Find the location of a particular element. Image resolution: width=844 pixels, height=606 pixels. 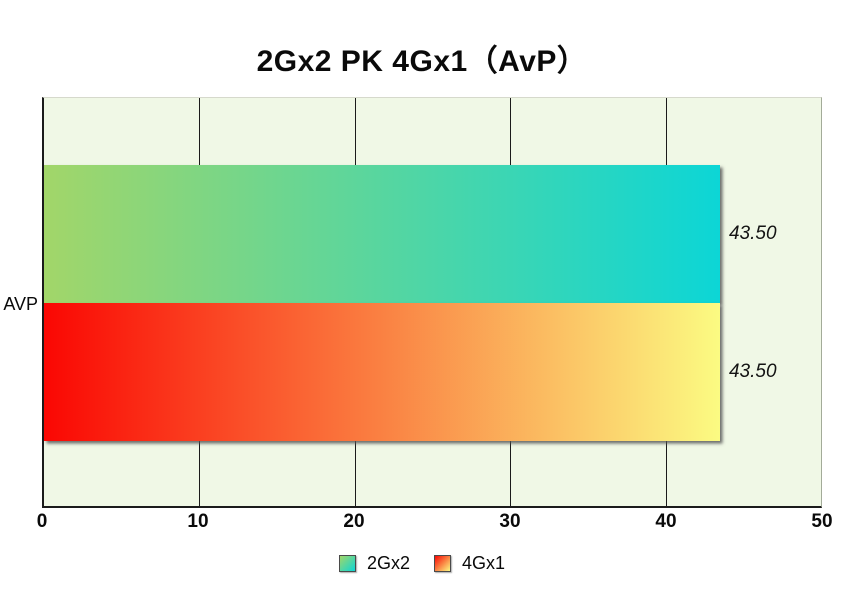

x-tick-50: 50 is located at coordinates (822, 521).